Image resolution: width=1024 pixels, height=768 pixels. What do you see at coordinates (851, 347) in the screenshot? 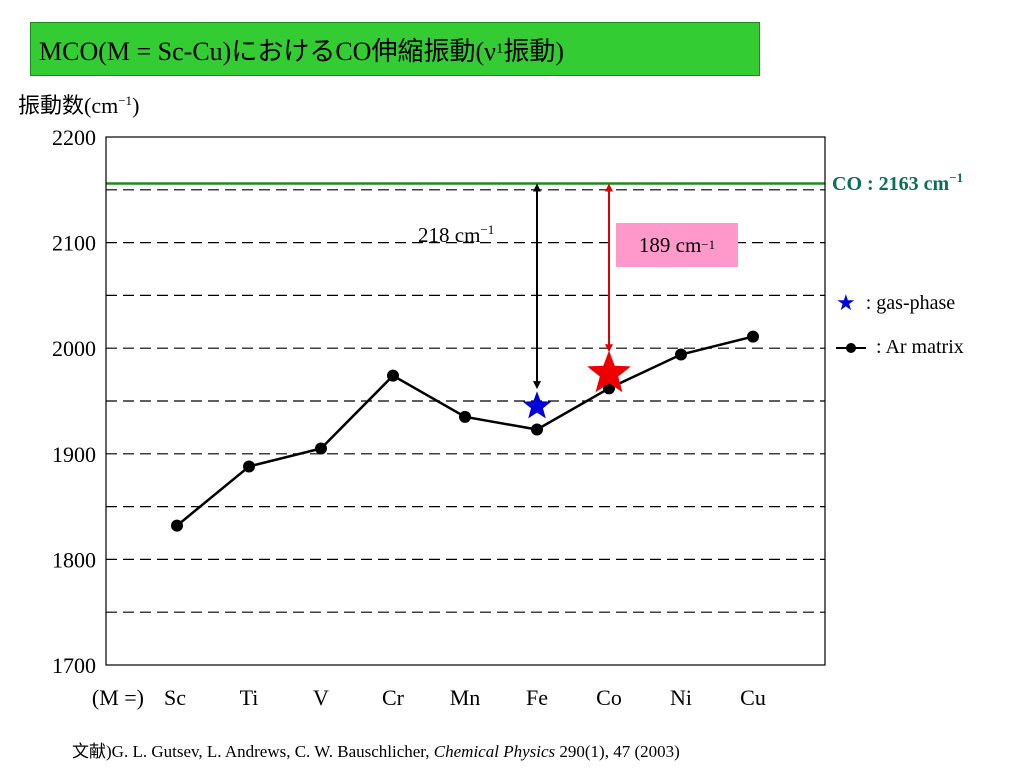
I see `line-marker-icon` at bounding box center [851, 347].